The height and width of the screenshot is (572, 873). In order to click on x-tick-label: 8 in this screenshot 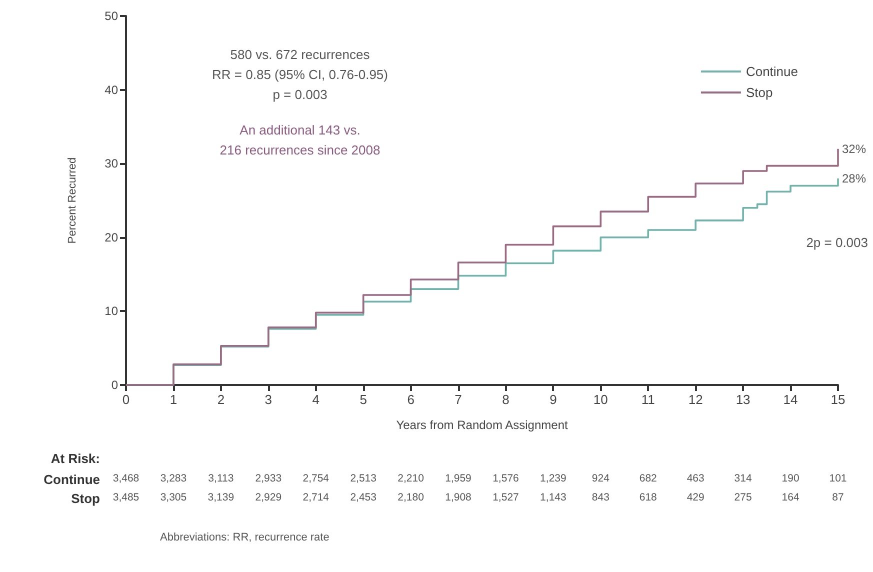, I will do `click(506, 399)`.